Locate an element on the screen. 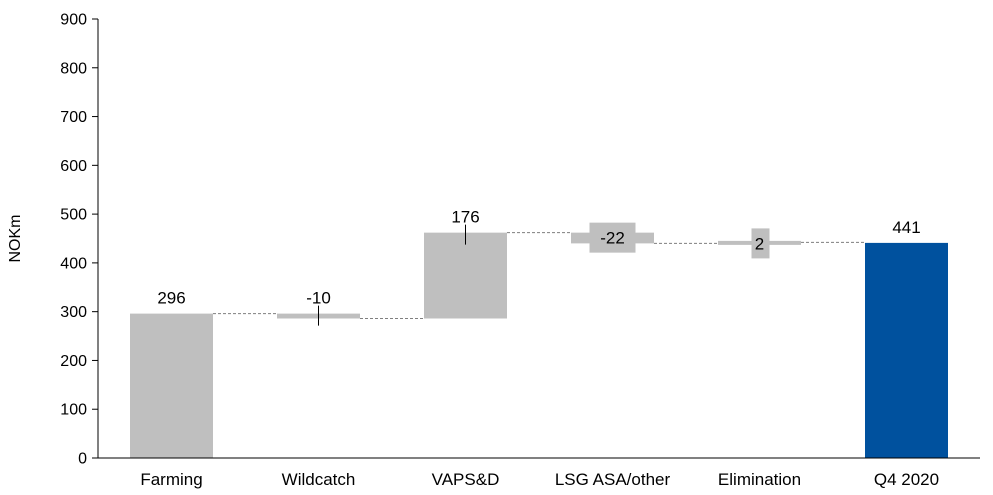  x-tick-label: Elimination is located at coordinates (759, 479).